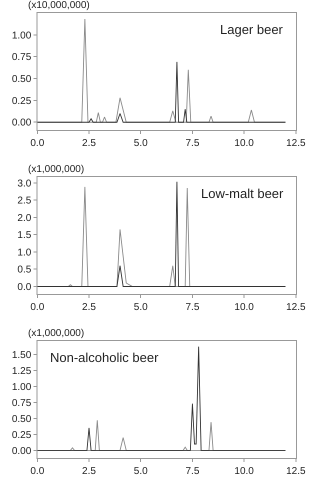 This screenshot has height=477, width=321. I want to click on y-axis-title: (x10,000,000), so click(59, 5).